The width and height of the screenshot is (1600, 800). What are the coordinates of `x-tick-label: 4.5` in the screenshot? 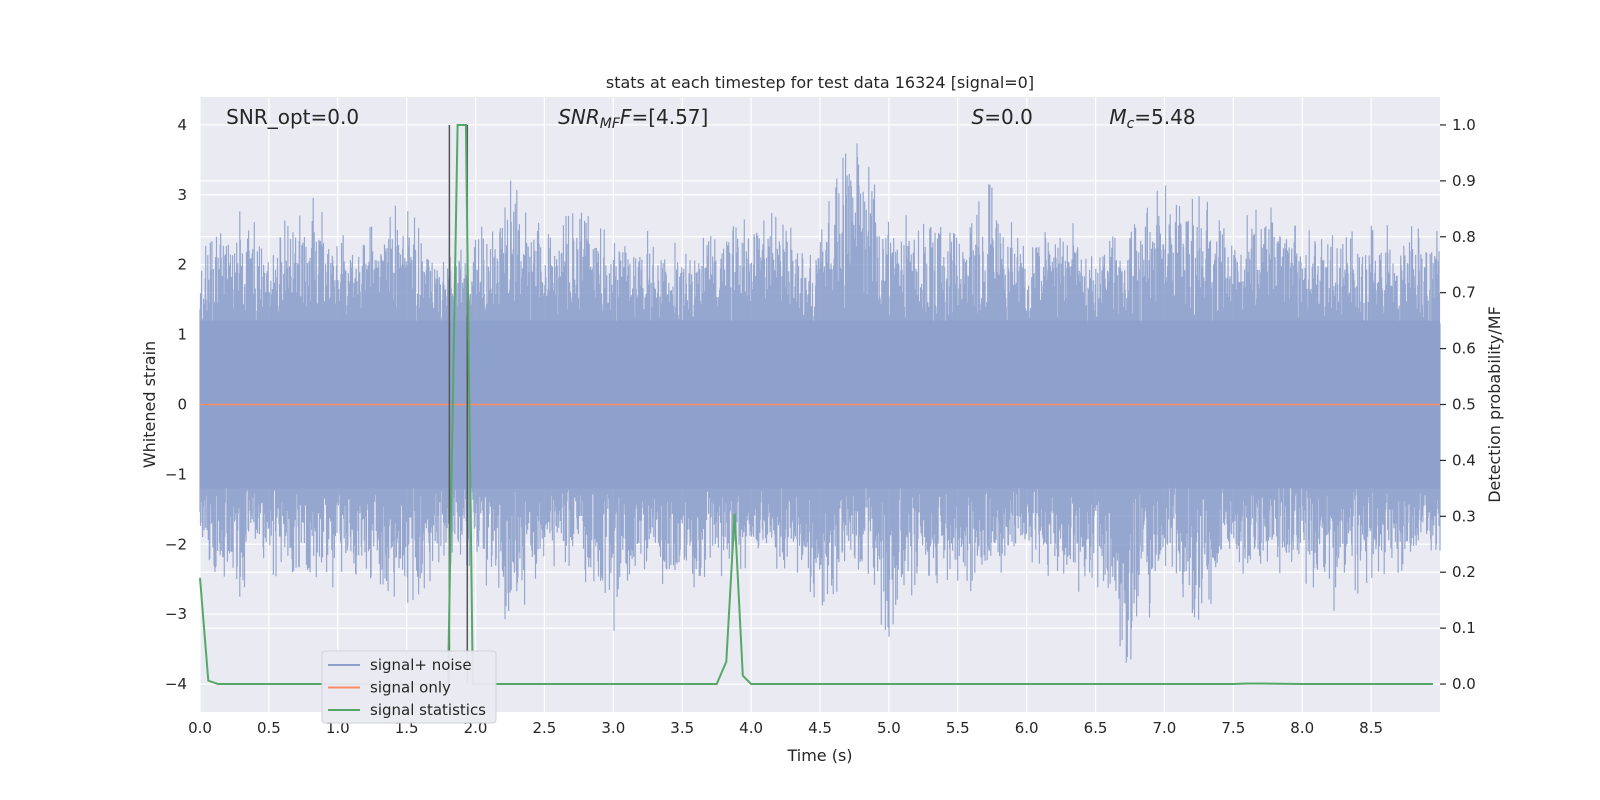 It's located at (820, 728).